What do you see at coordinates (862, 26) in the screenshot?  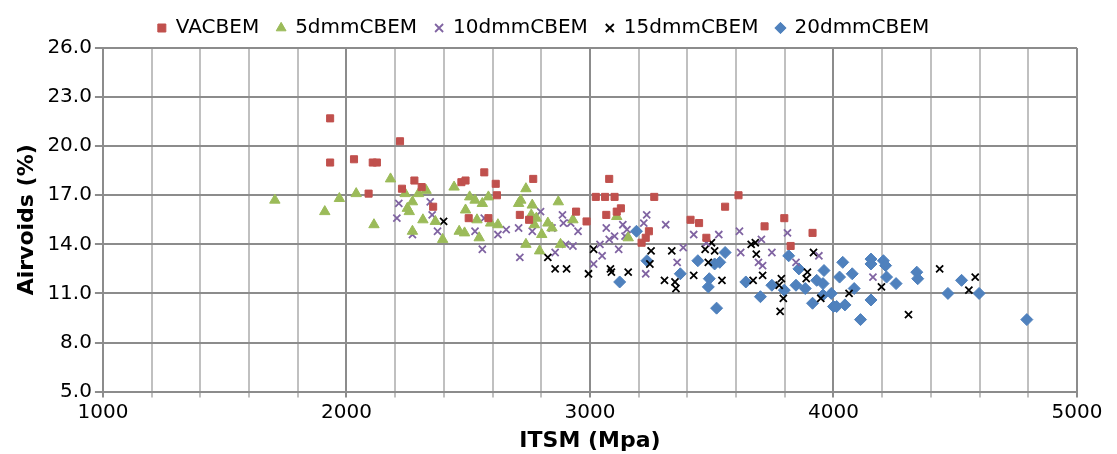 I see `legend-label: 20dmmCBEM` at bounding box center [862, 26].